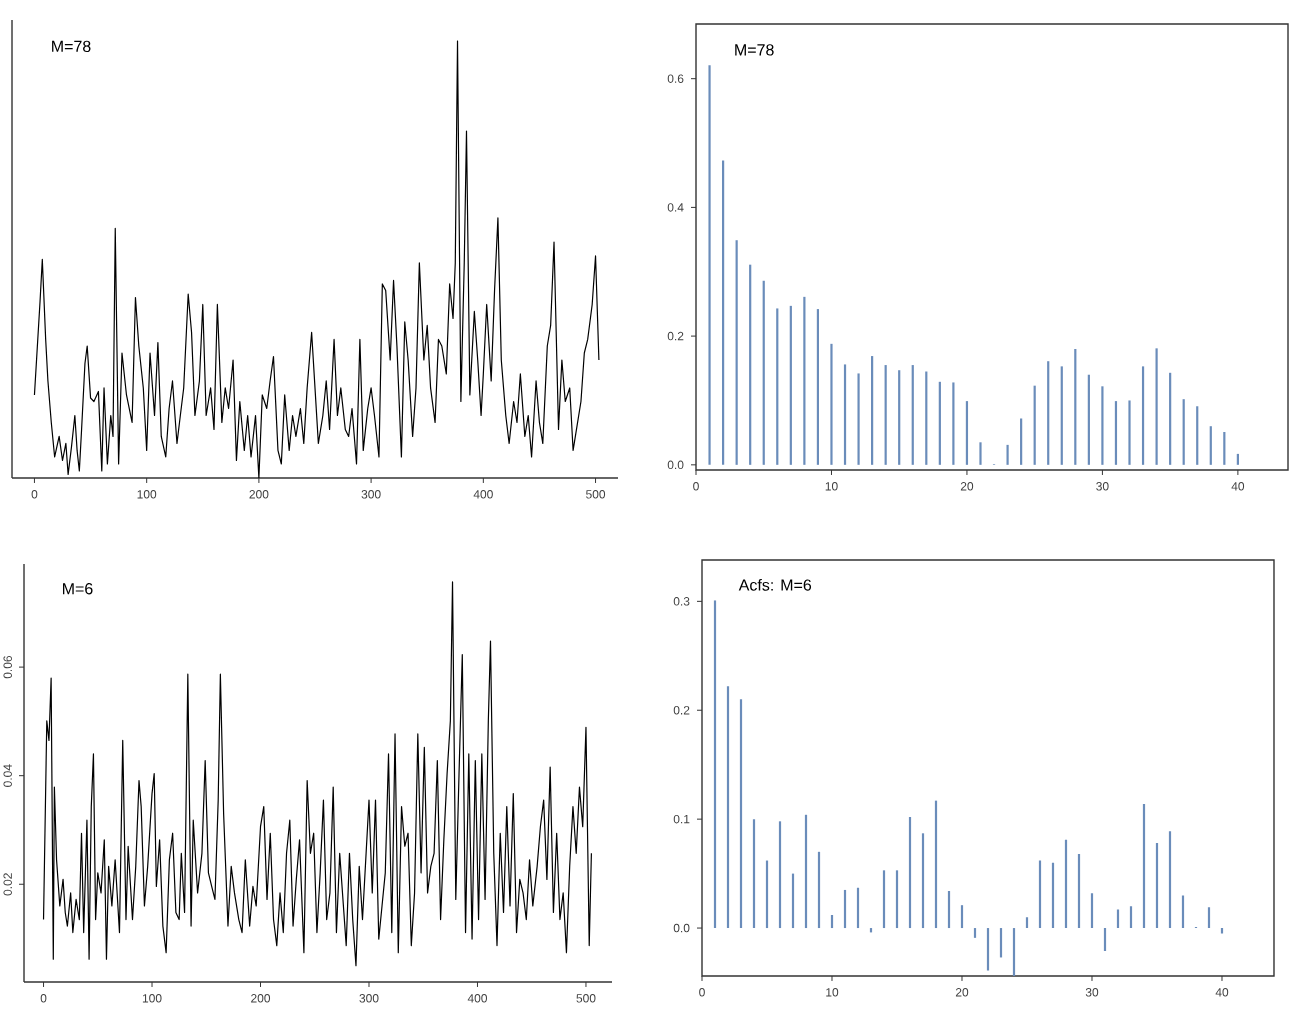 The width and height of the screenshot is (1292, 1020). Describe the element at coordinates (775, 585) in the screenshot. I see `annotation: Acfs: M=6` at that location.